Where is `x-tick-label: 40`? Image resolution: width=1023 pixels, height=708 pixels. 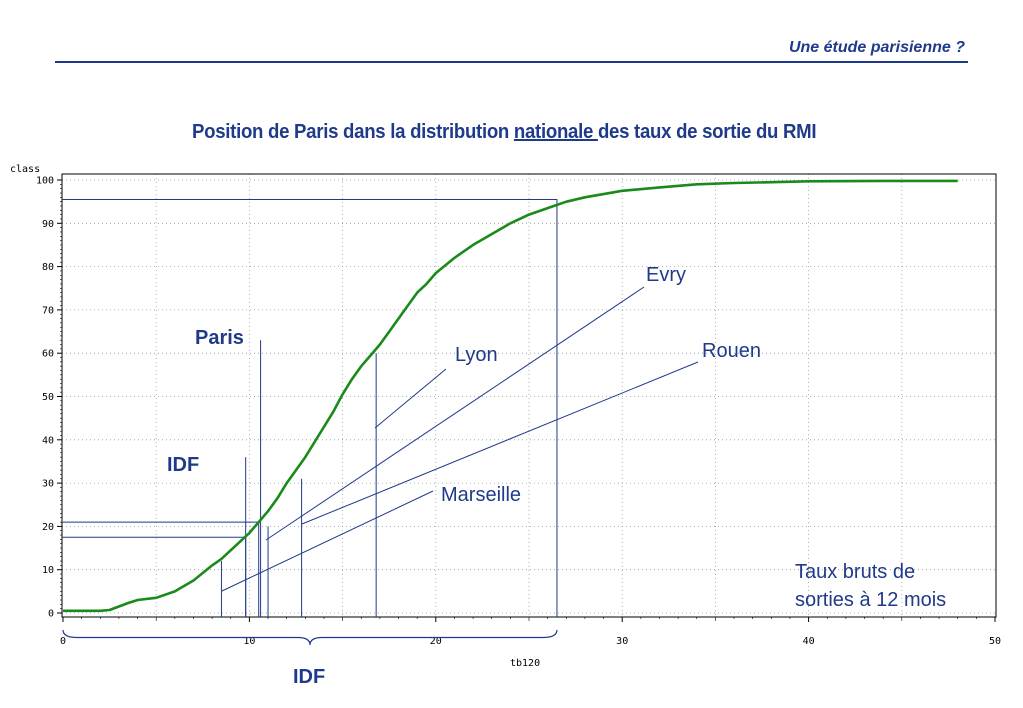 x-tick-label: 40 is located at coordinates (809, 641).